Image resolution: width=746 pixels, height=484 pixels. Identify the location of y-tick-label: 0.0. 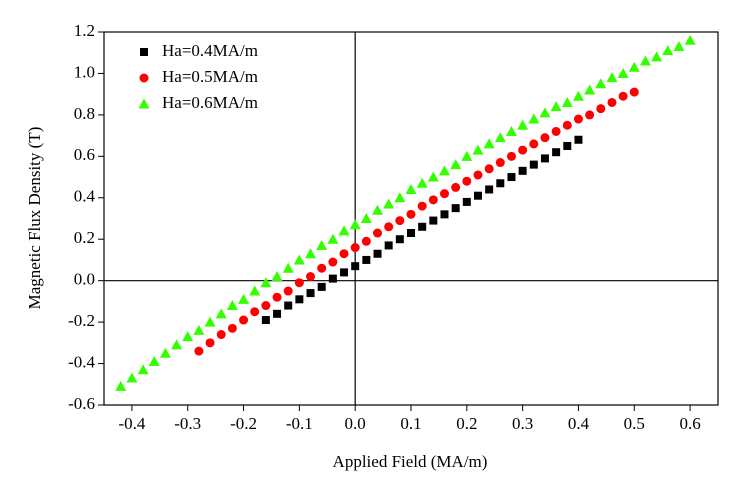
(84, 279).